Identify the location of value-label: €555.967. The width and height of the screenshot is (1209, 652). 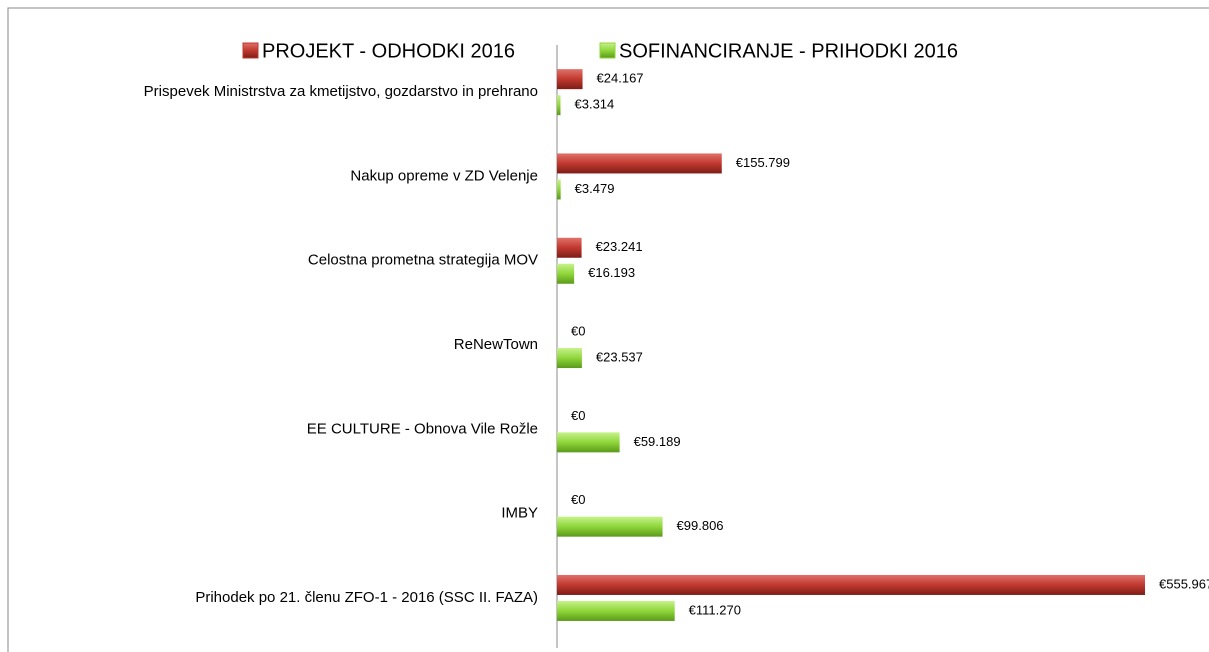
(1184, 583).